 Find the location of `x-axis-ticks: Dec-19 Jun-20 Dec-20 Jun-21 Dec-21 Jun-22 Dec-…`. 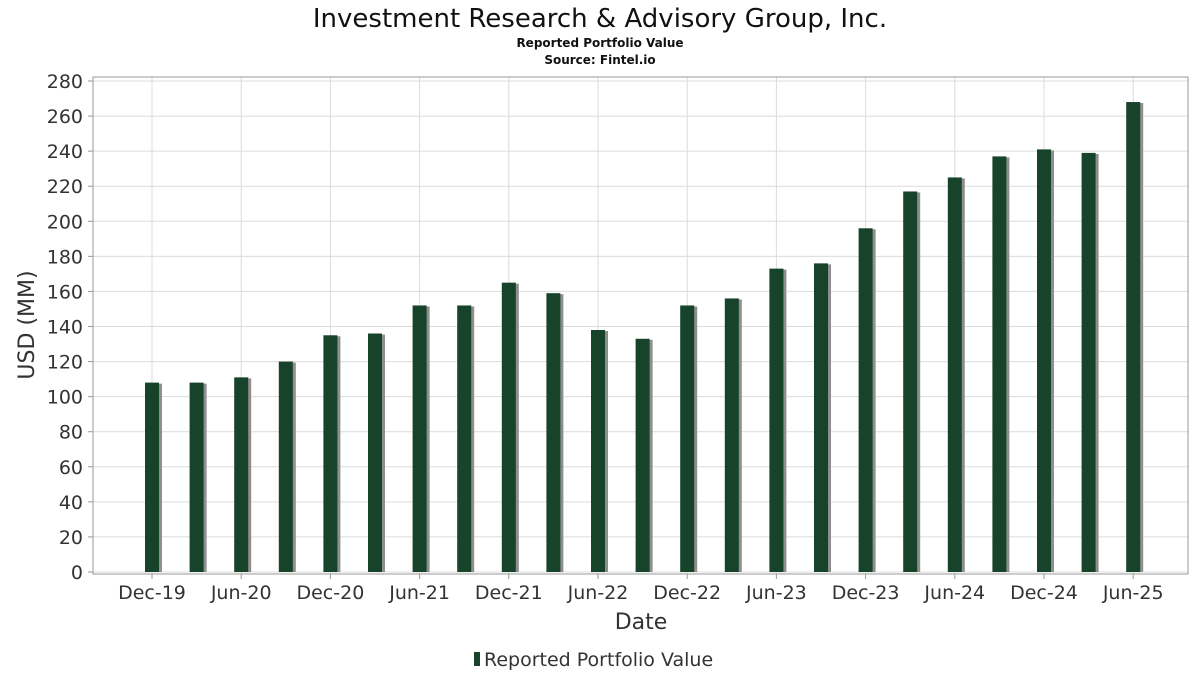

x-axis-ticks: Dec-19 Jun-20 Dec-20 Jun-21 Dec-21 Jun-22 Dec-… is located at coordinates (641, 589).